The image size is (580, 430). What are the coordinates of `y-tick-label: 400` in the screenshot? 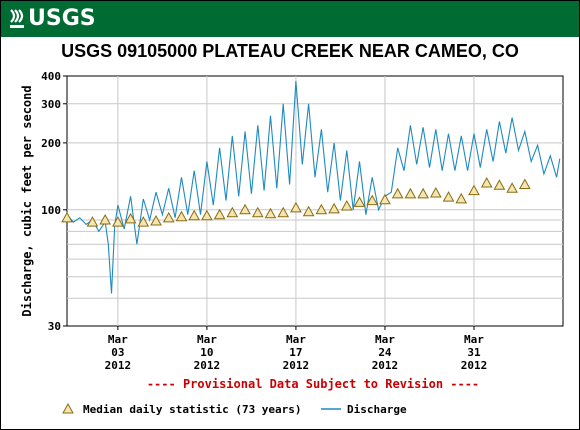 It's located at (51, 76).